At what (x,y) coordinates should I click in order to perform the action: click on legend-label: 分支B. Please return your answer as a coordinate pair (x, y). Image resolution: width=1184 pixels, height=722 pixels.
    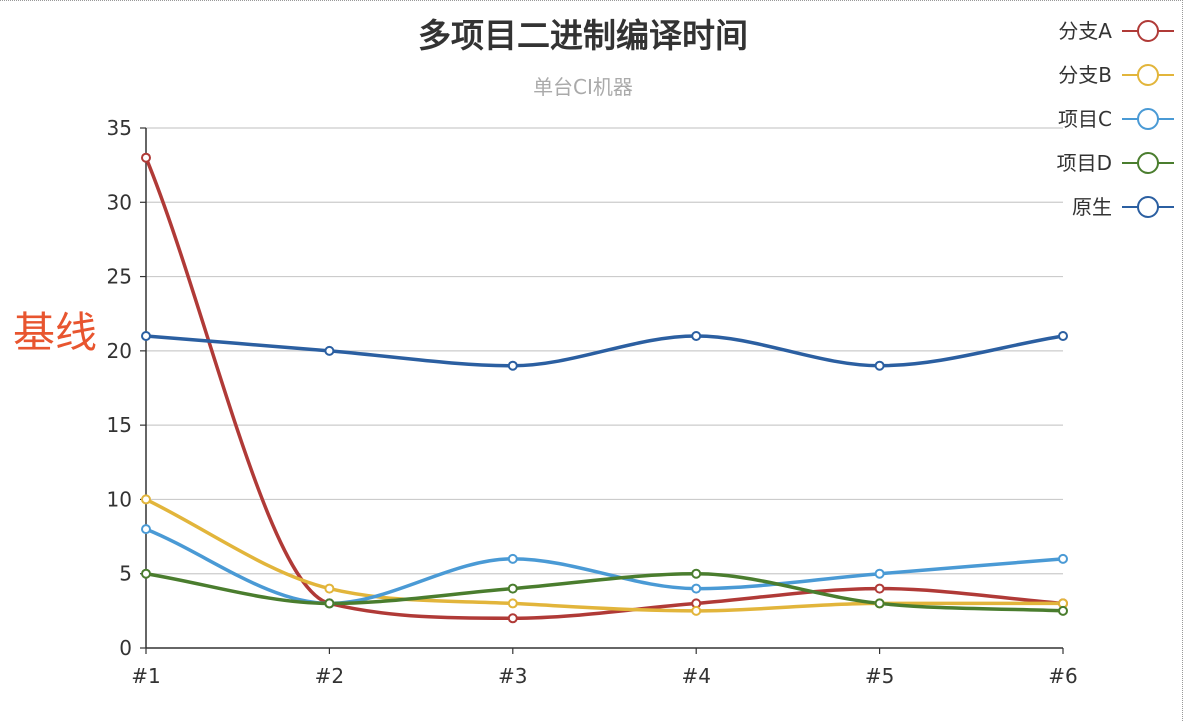
    Looking at the image, I should click on (1085, 75).